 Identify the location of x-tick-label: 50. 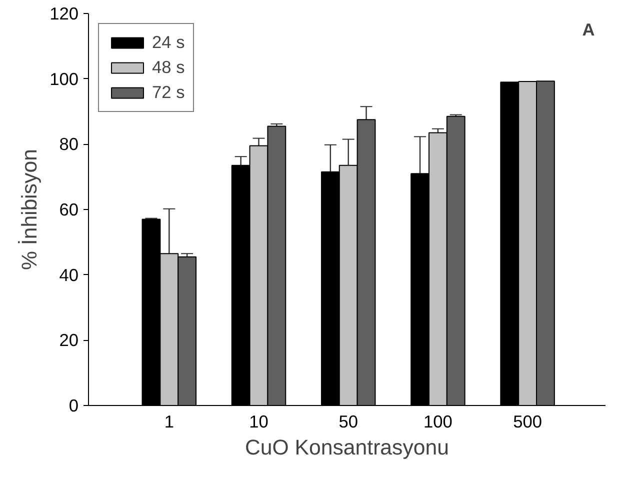
(348, 422).